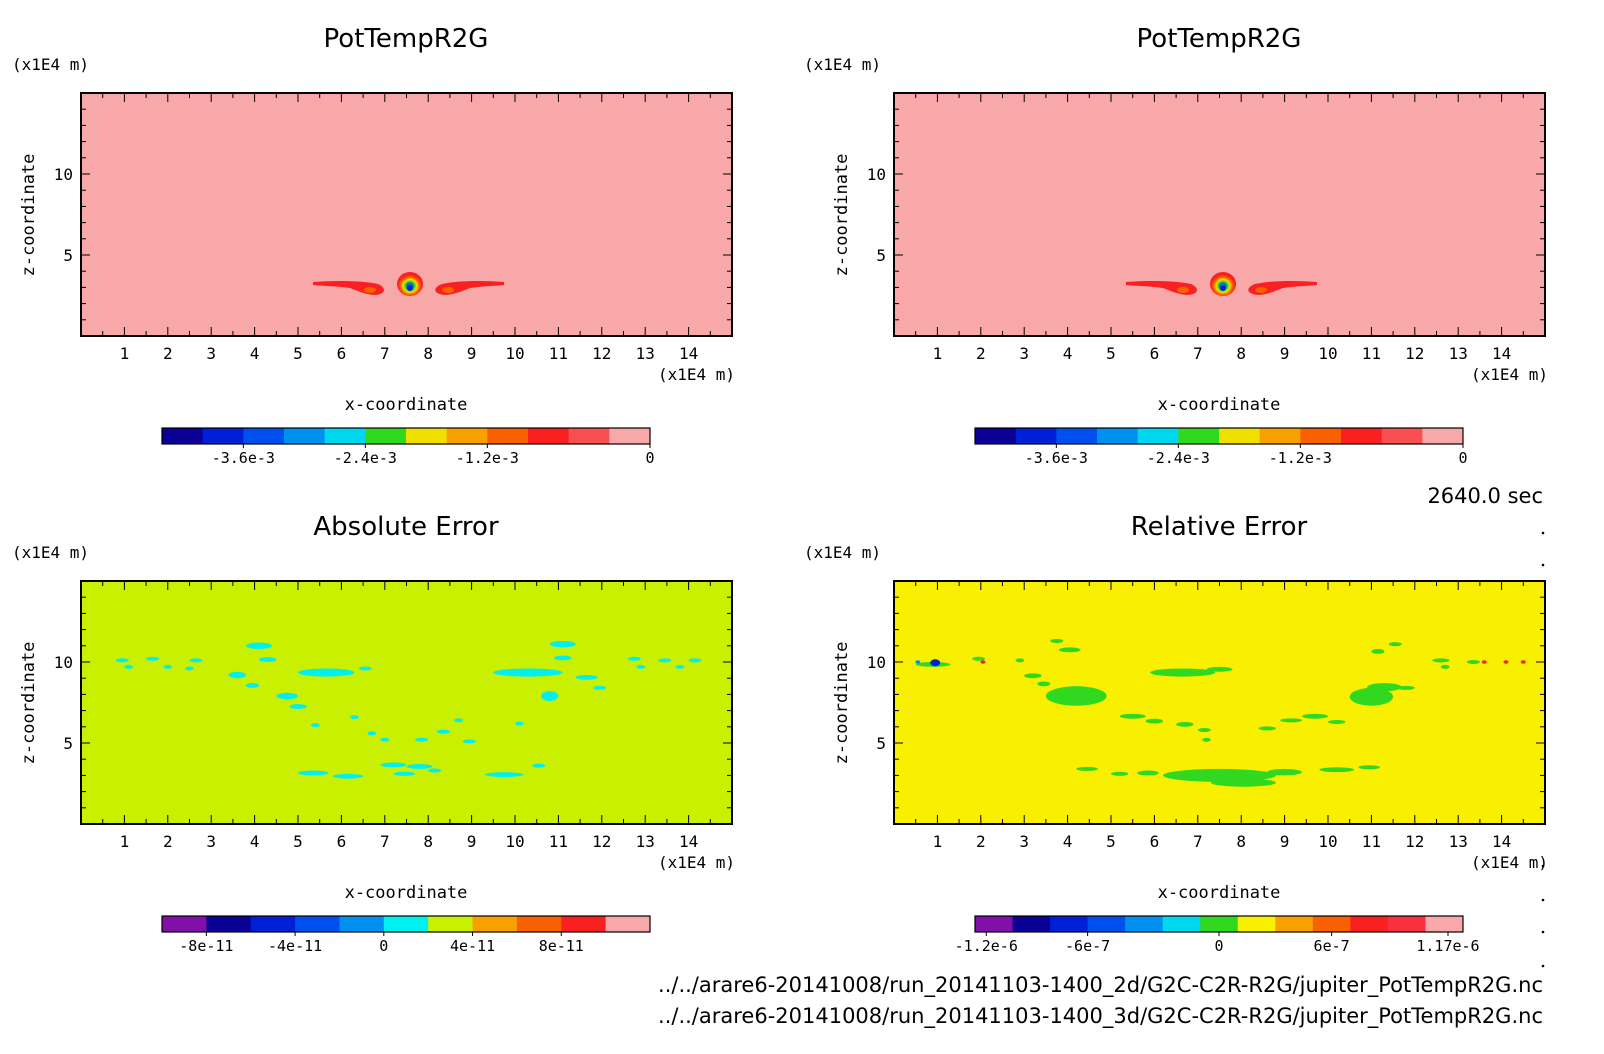 The image size is (1604, 1054). Describe the element at coordinates (1300, 458) in the screenshot. I see `colorbar-tick-label: -1.2e-3` at that location.